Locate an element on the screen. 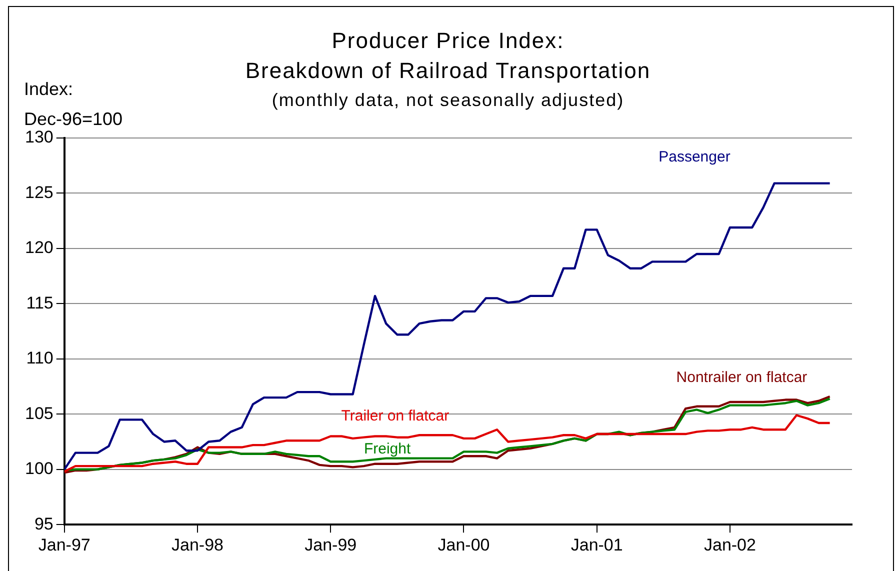  x-tick-label: Jan-98 is located at coordinates (197, 544).